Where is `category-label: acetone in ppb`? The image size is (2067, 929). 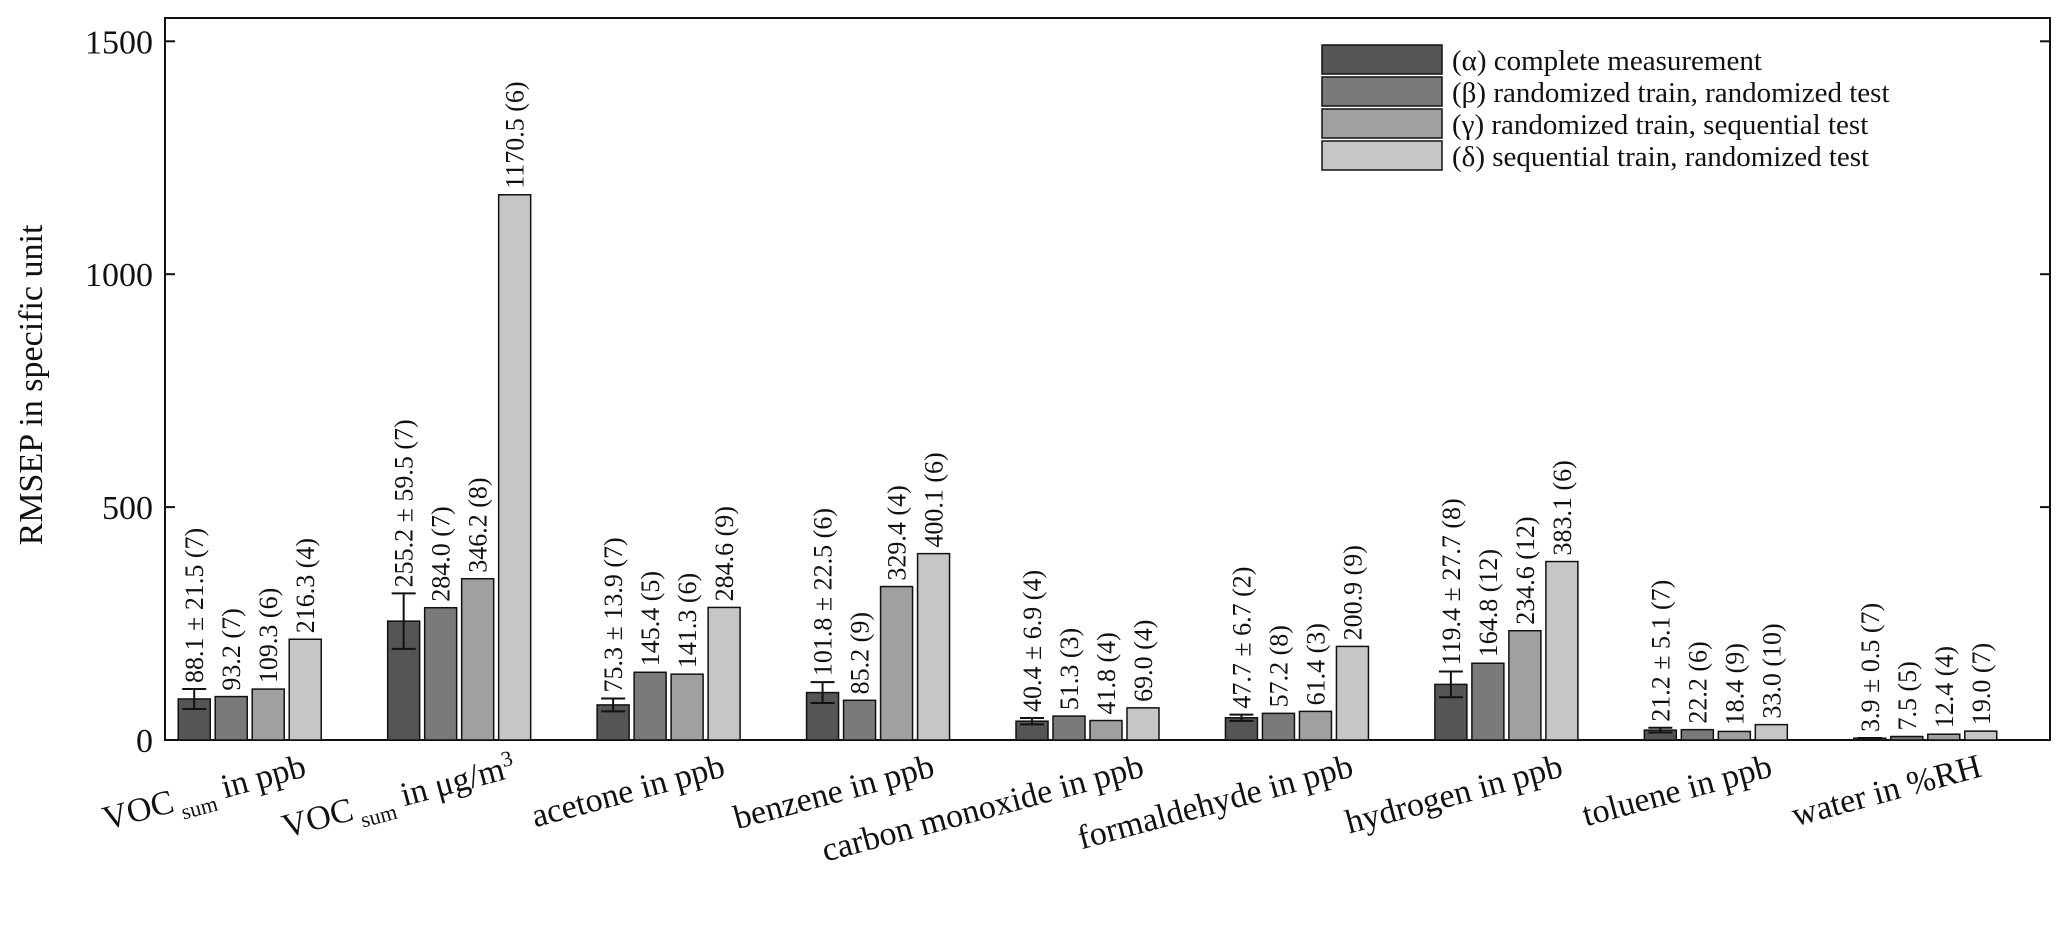 category-label: acetone in ppb is located at coordinates (628, 791).